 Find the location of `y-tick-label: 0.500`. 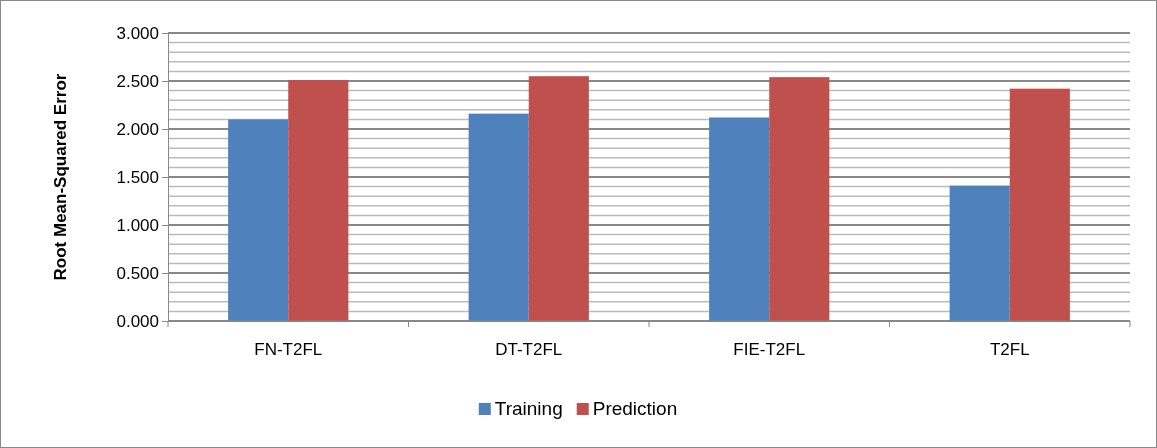

y-tick-label: 0.500 is located at coordinates (137, 273).